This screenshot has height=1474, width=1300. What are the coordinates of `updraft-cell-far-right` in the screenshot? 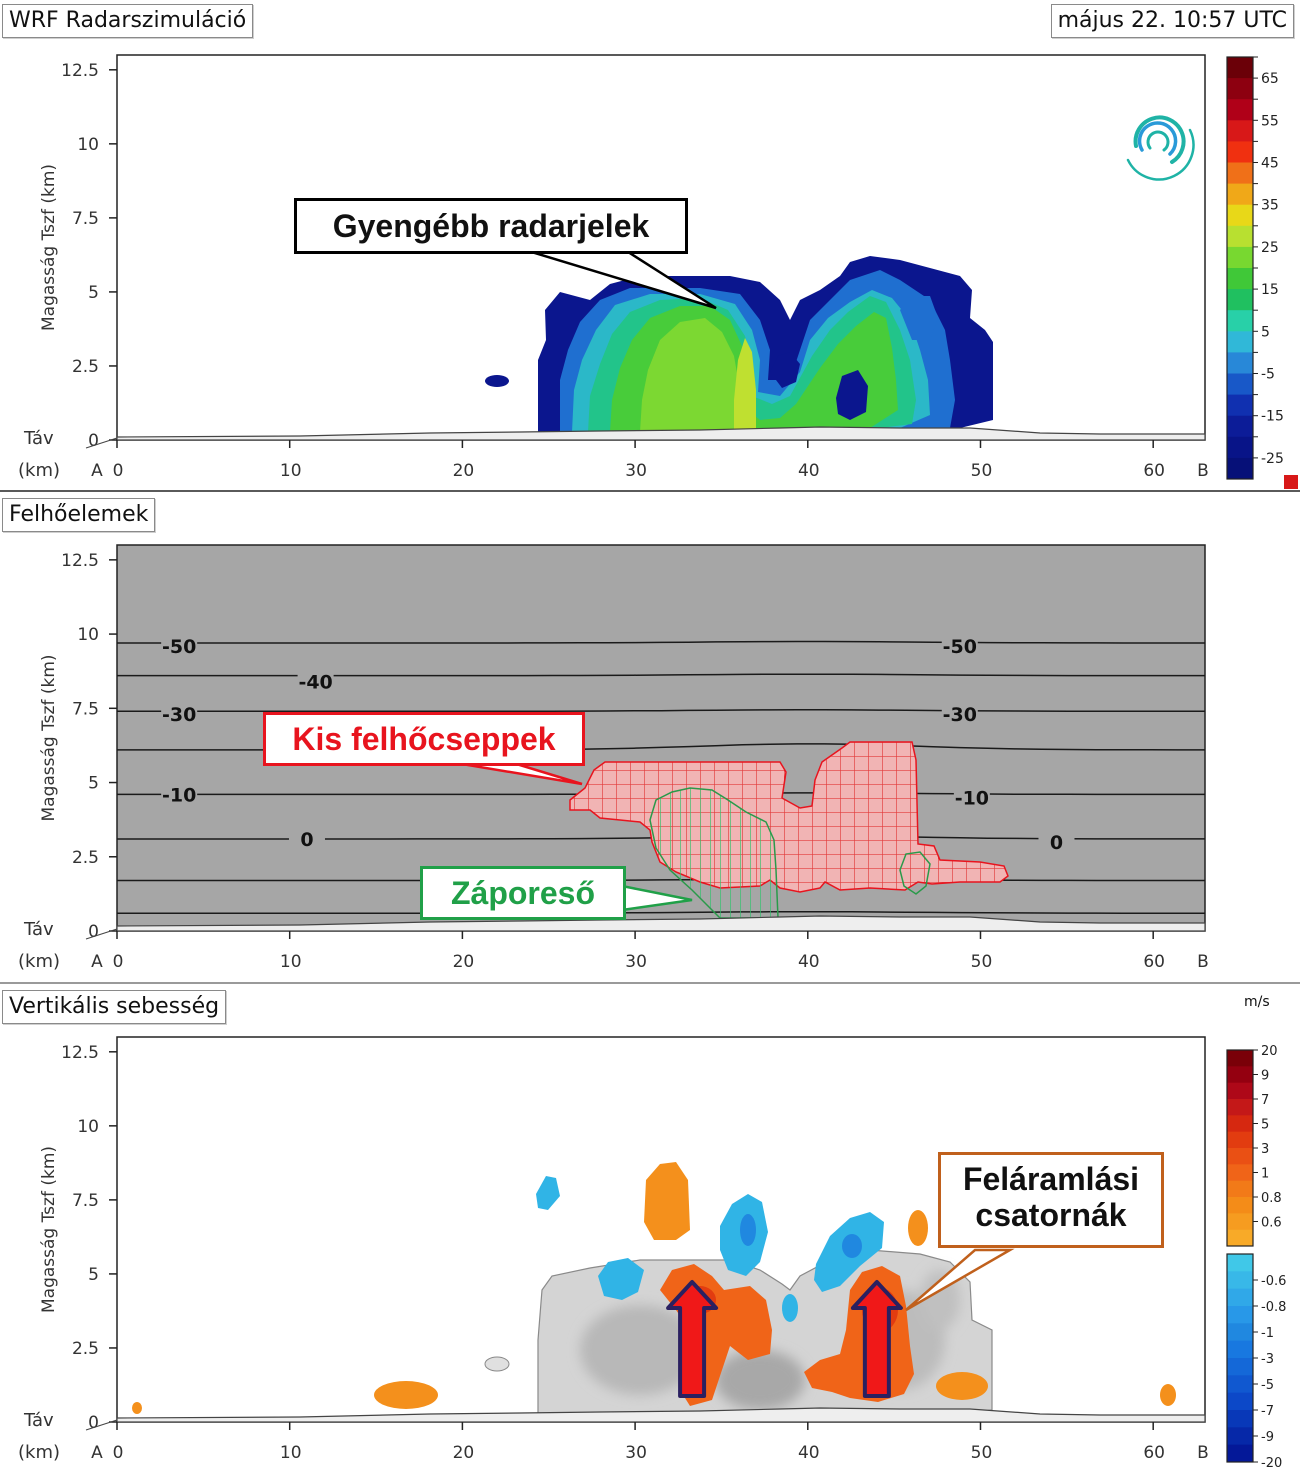 It's located at (1168, 1395).